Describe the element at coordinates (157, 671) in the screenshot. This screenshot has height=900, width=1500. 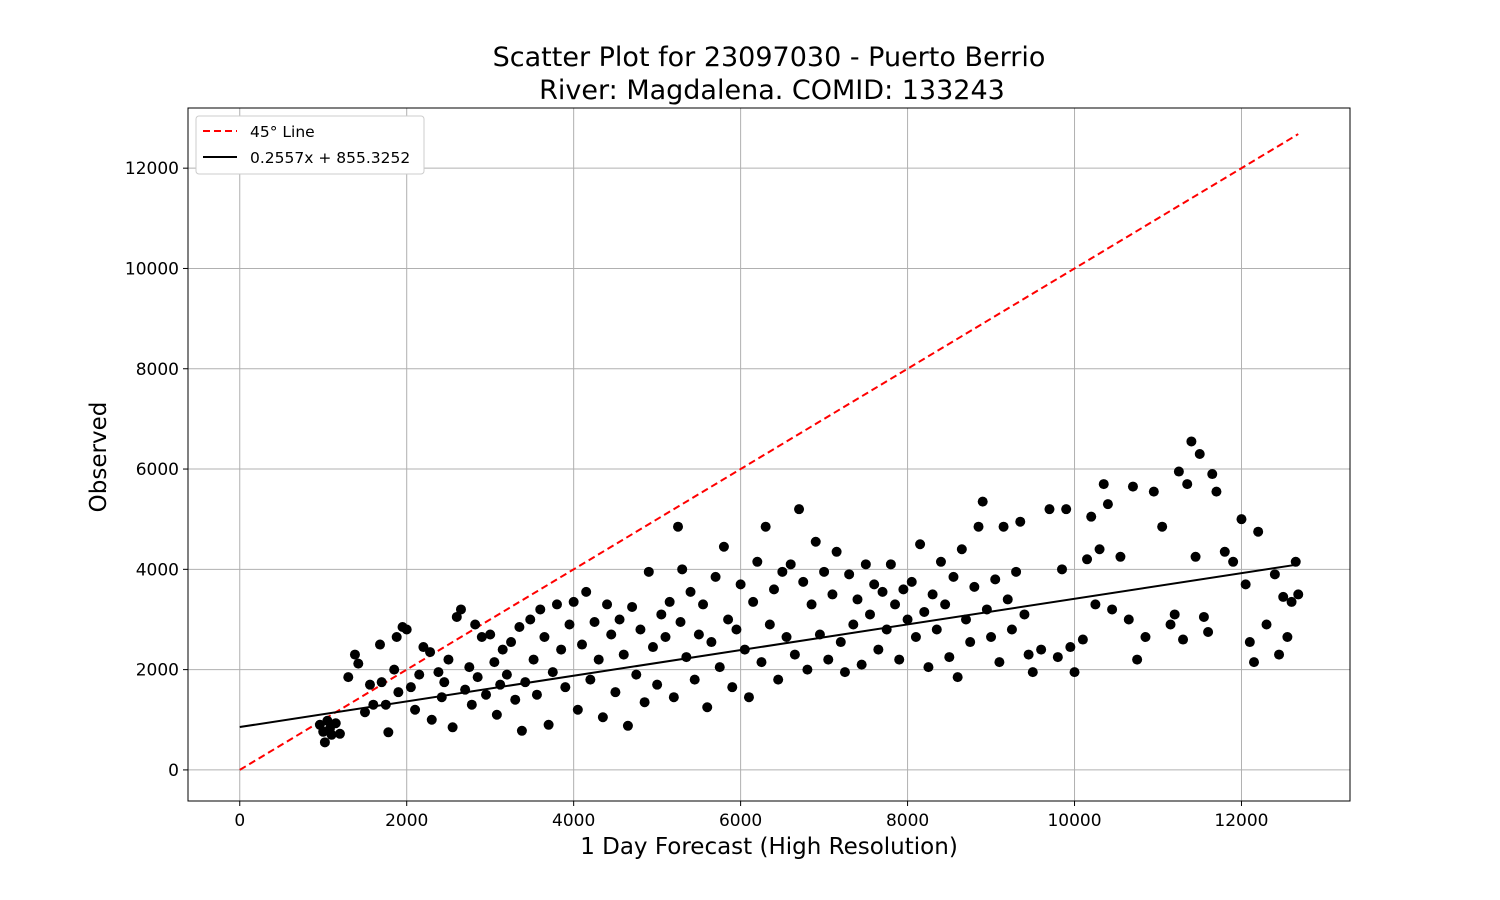
I see `y-tick-label: 2000` at that location.